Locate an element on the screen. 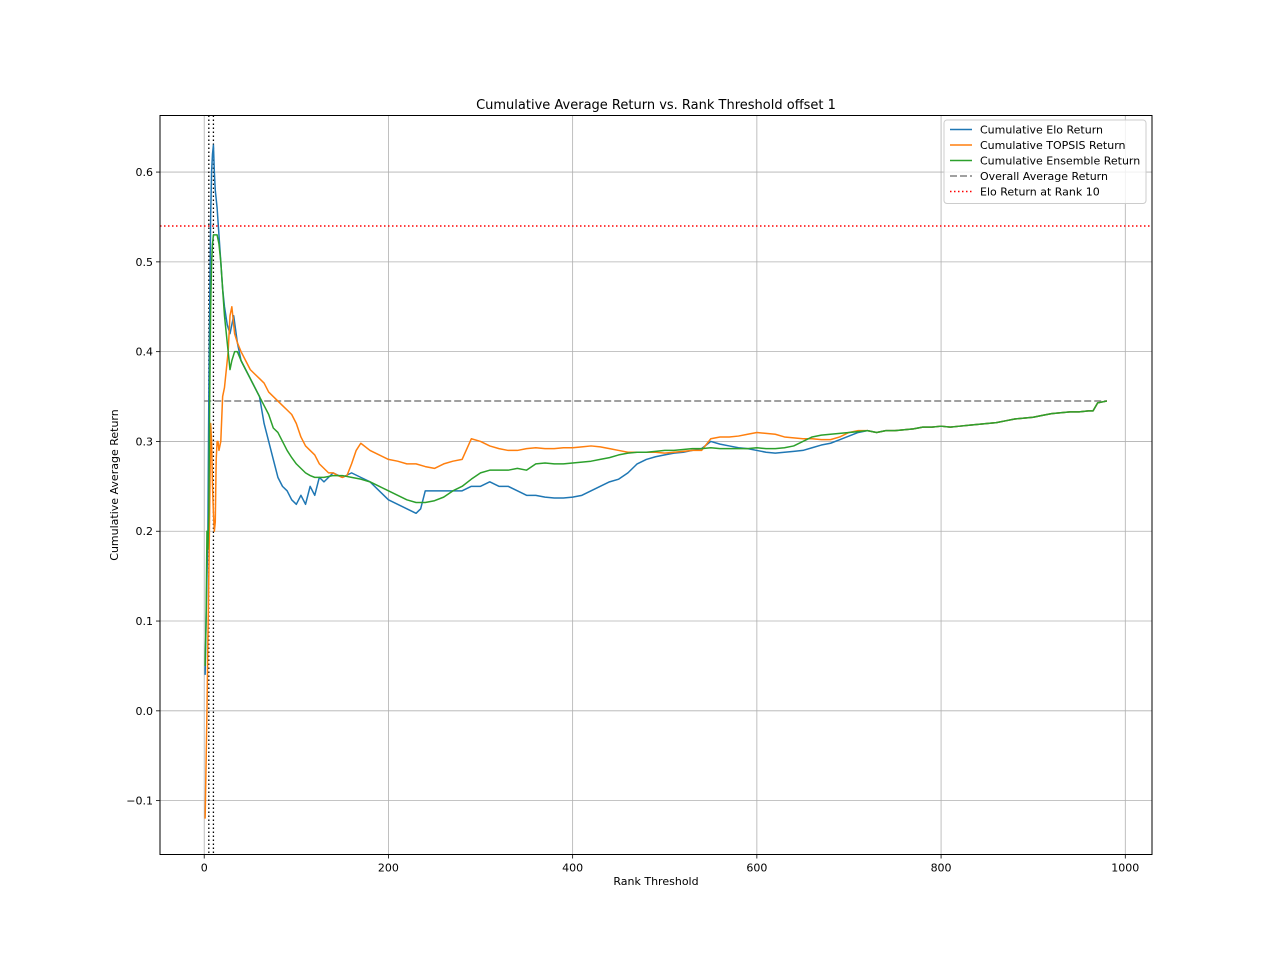 The height and width of the screenshot is (960, 1280). legend-label: Elo Return at Rank 10 is located at coordinates (1040, 192).